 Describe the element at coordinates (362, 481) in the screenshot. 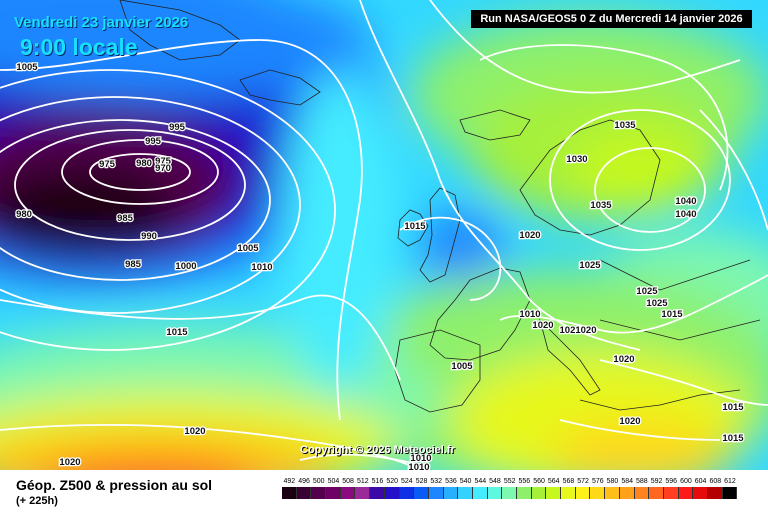

I see `legend-label: 512` at that location.